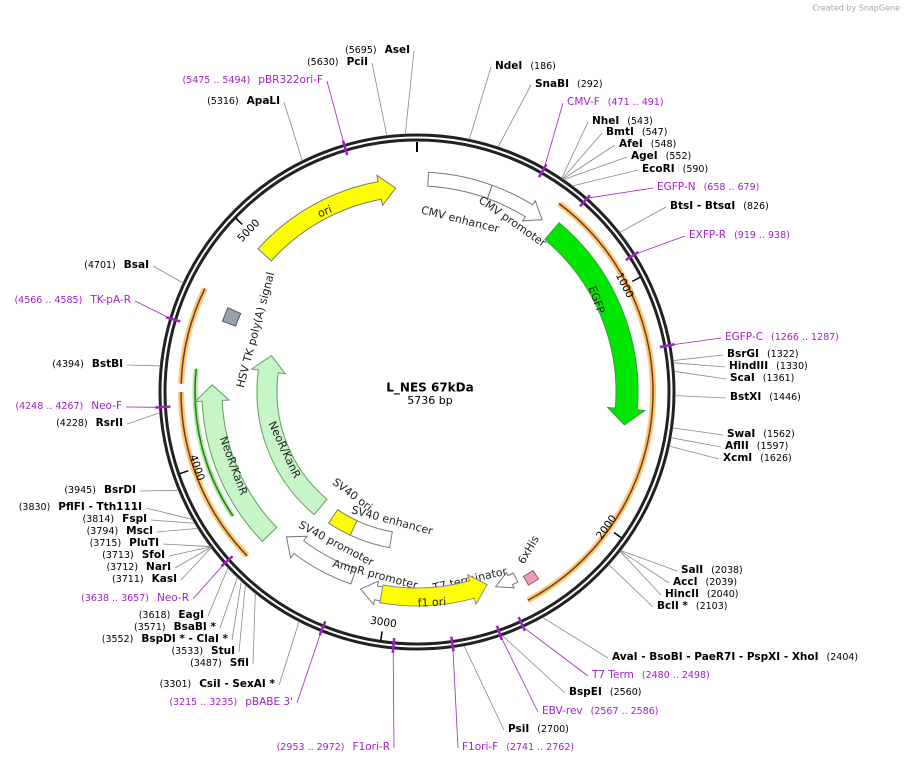  I want to click on site-name: CMV-F, so click(583, 102).